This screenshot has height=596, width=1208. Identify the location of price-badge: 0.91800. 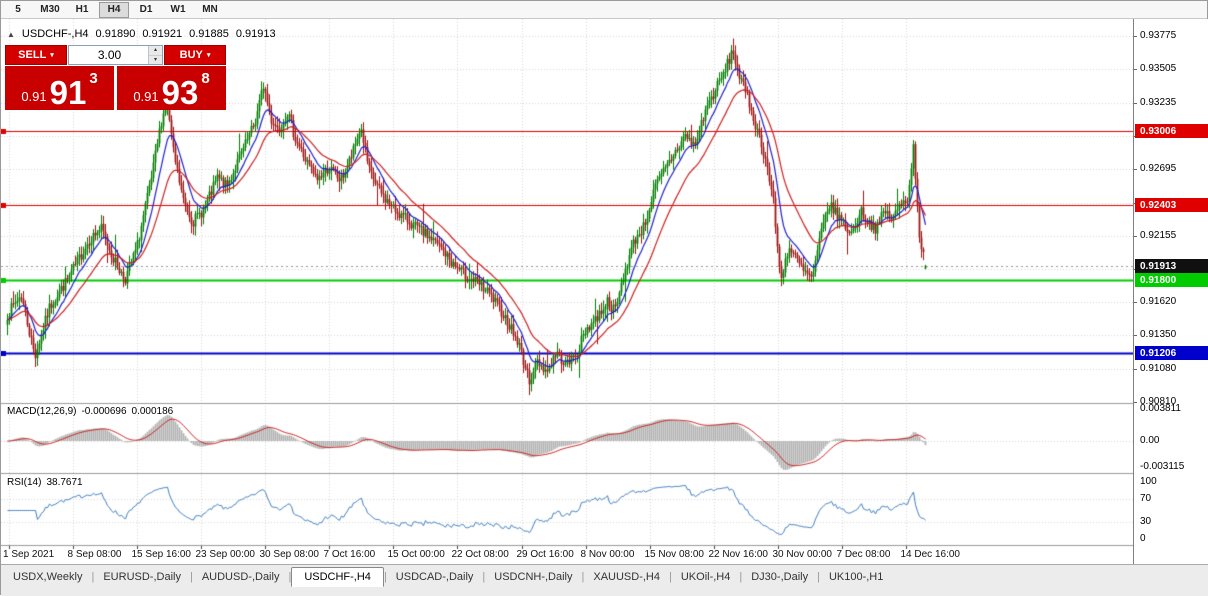
(1171, 280).